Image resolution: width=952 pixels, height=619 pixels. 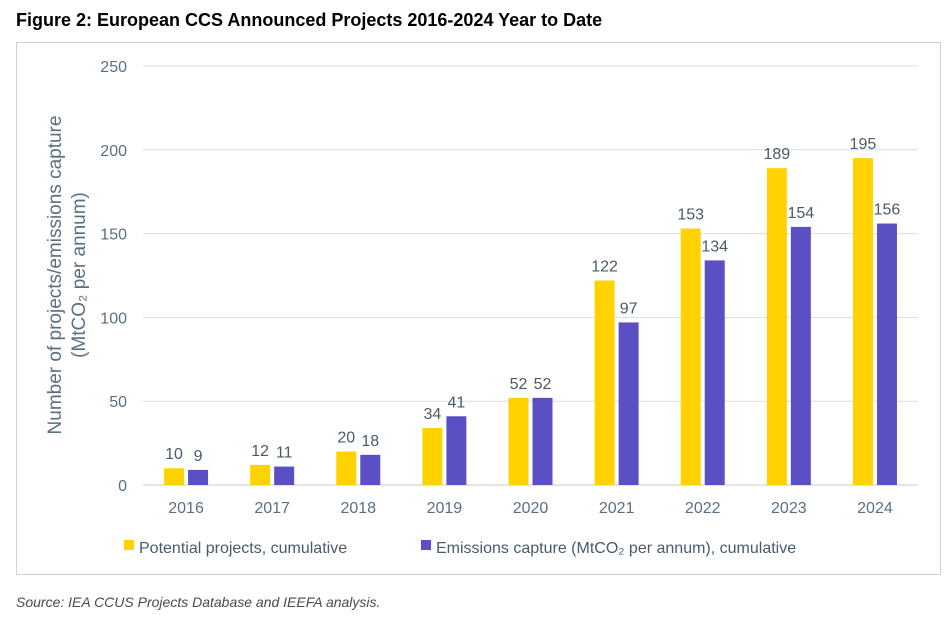 I want to click on x-tick-label: 2022, so click(x=703, y=508).